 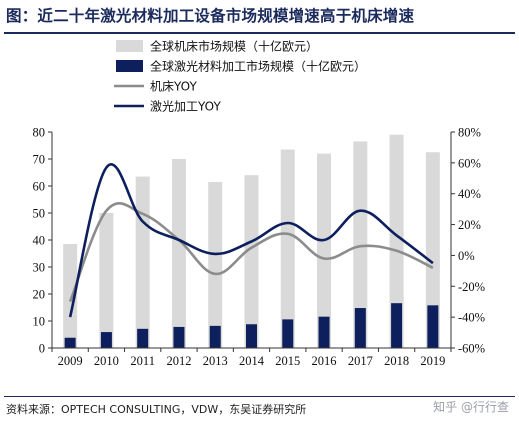 I want to click on x-tick-label: 2012, so click(x=178, y=361).